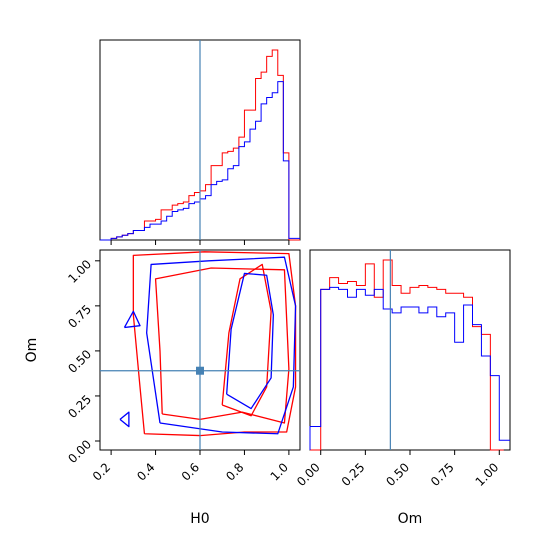 Image resolution: width=550 pixels, height=550 pixels. I want to click on h0-histogram-panel, so click(200, 142).